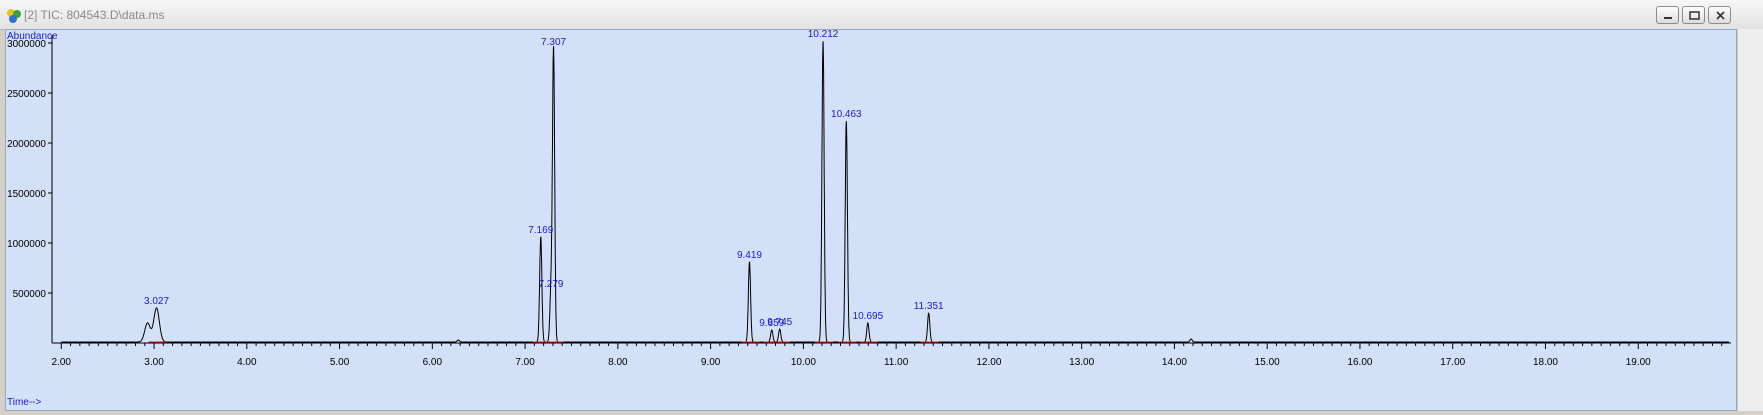 The height and width of the screenshot is (415, 1763). What do you see at coordinates (14, 16) in the screenshot?
I see `app-icon` at bounding box center [14, 16].